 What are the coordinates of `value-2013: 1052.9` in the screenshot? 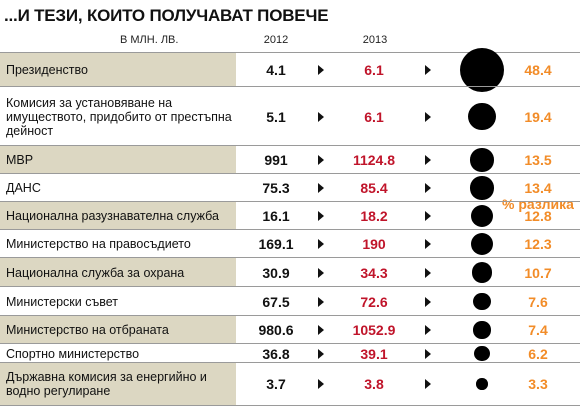 It's located at (374, 330).